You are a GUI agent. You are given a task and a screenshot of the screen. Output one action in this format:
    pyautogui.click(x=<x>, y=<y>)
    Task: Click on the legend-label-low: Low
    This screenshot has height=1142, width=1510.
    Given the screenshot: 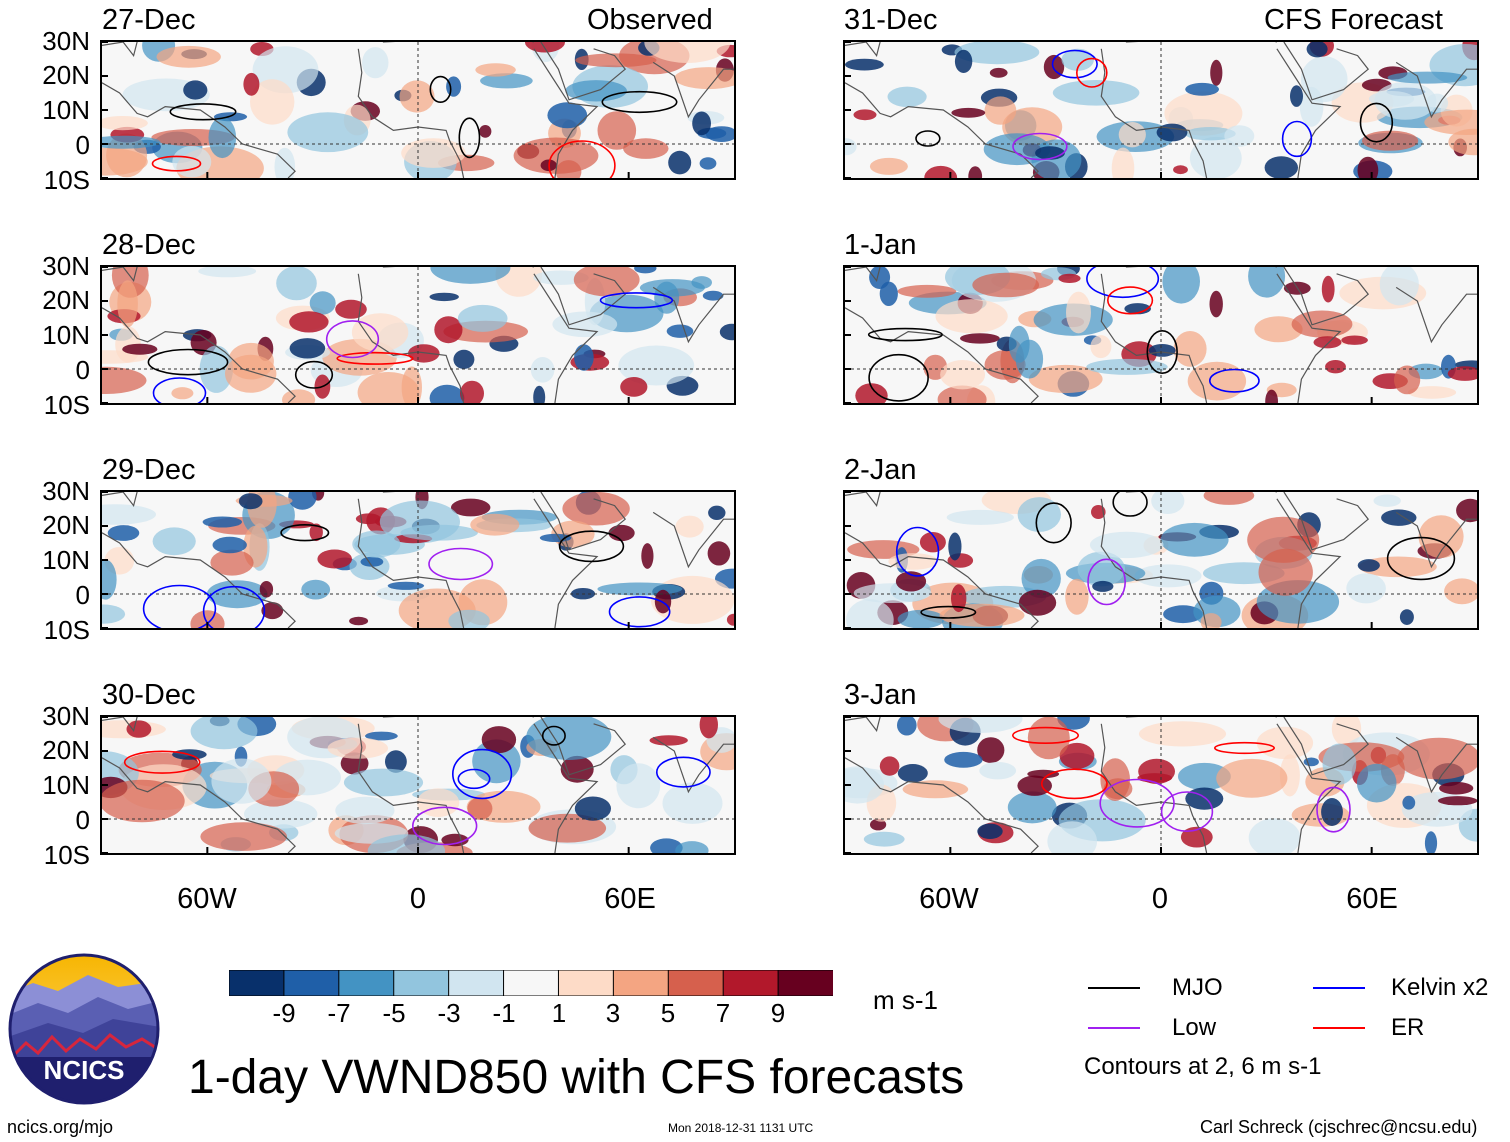 What is the action you would take?
    pyautogui.click(x=1194, y=1027)
    